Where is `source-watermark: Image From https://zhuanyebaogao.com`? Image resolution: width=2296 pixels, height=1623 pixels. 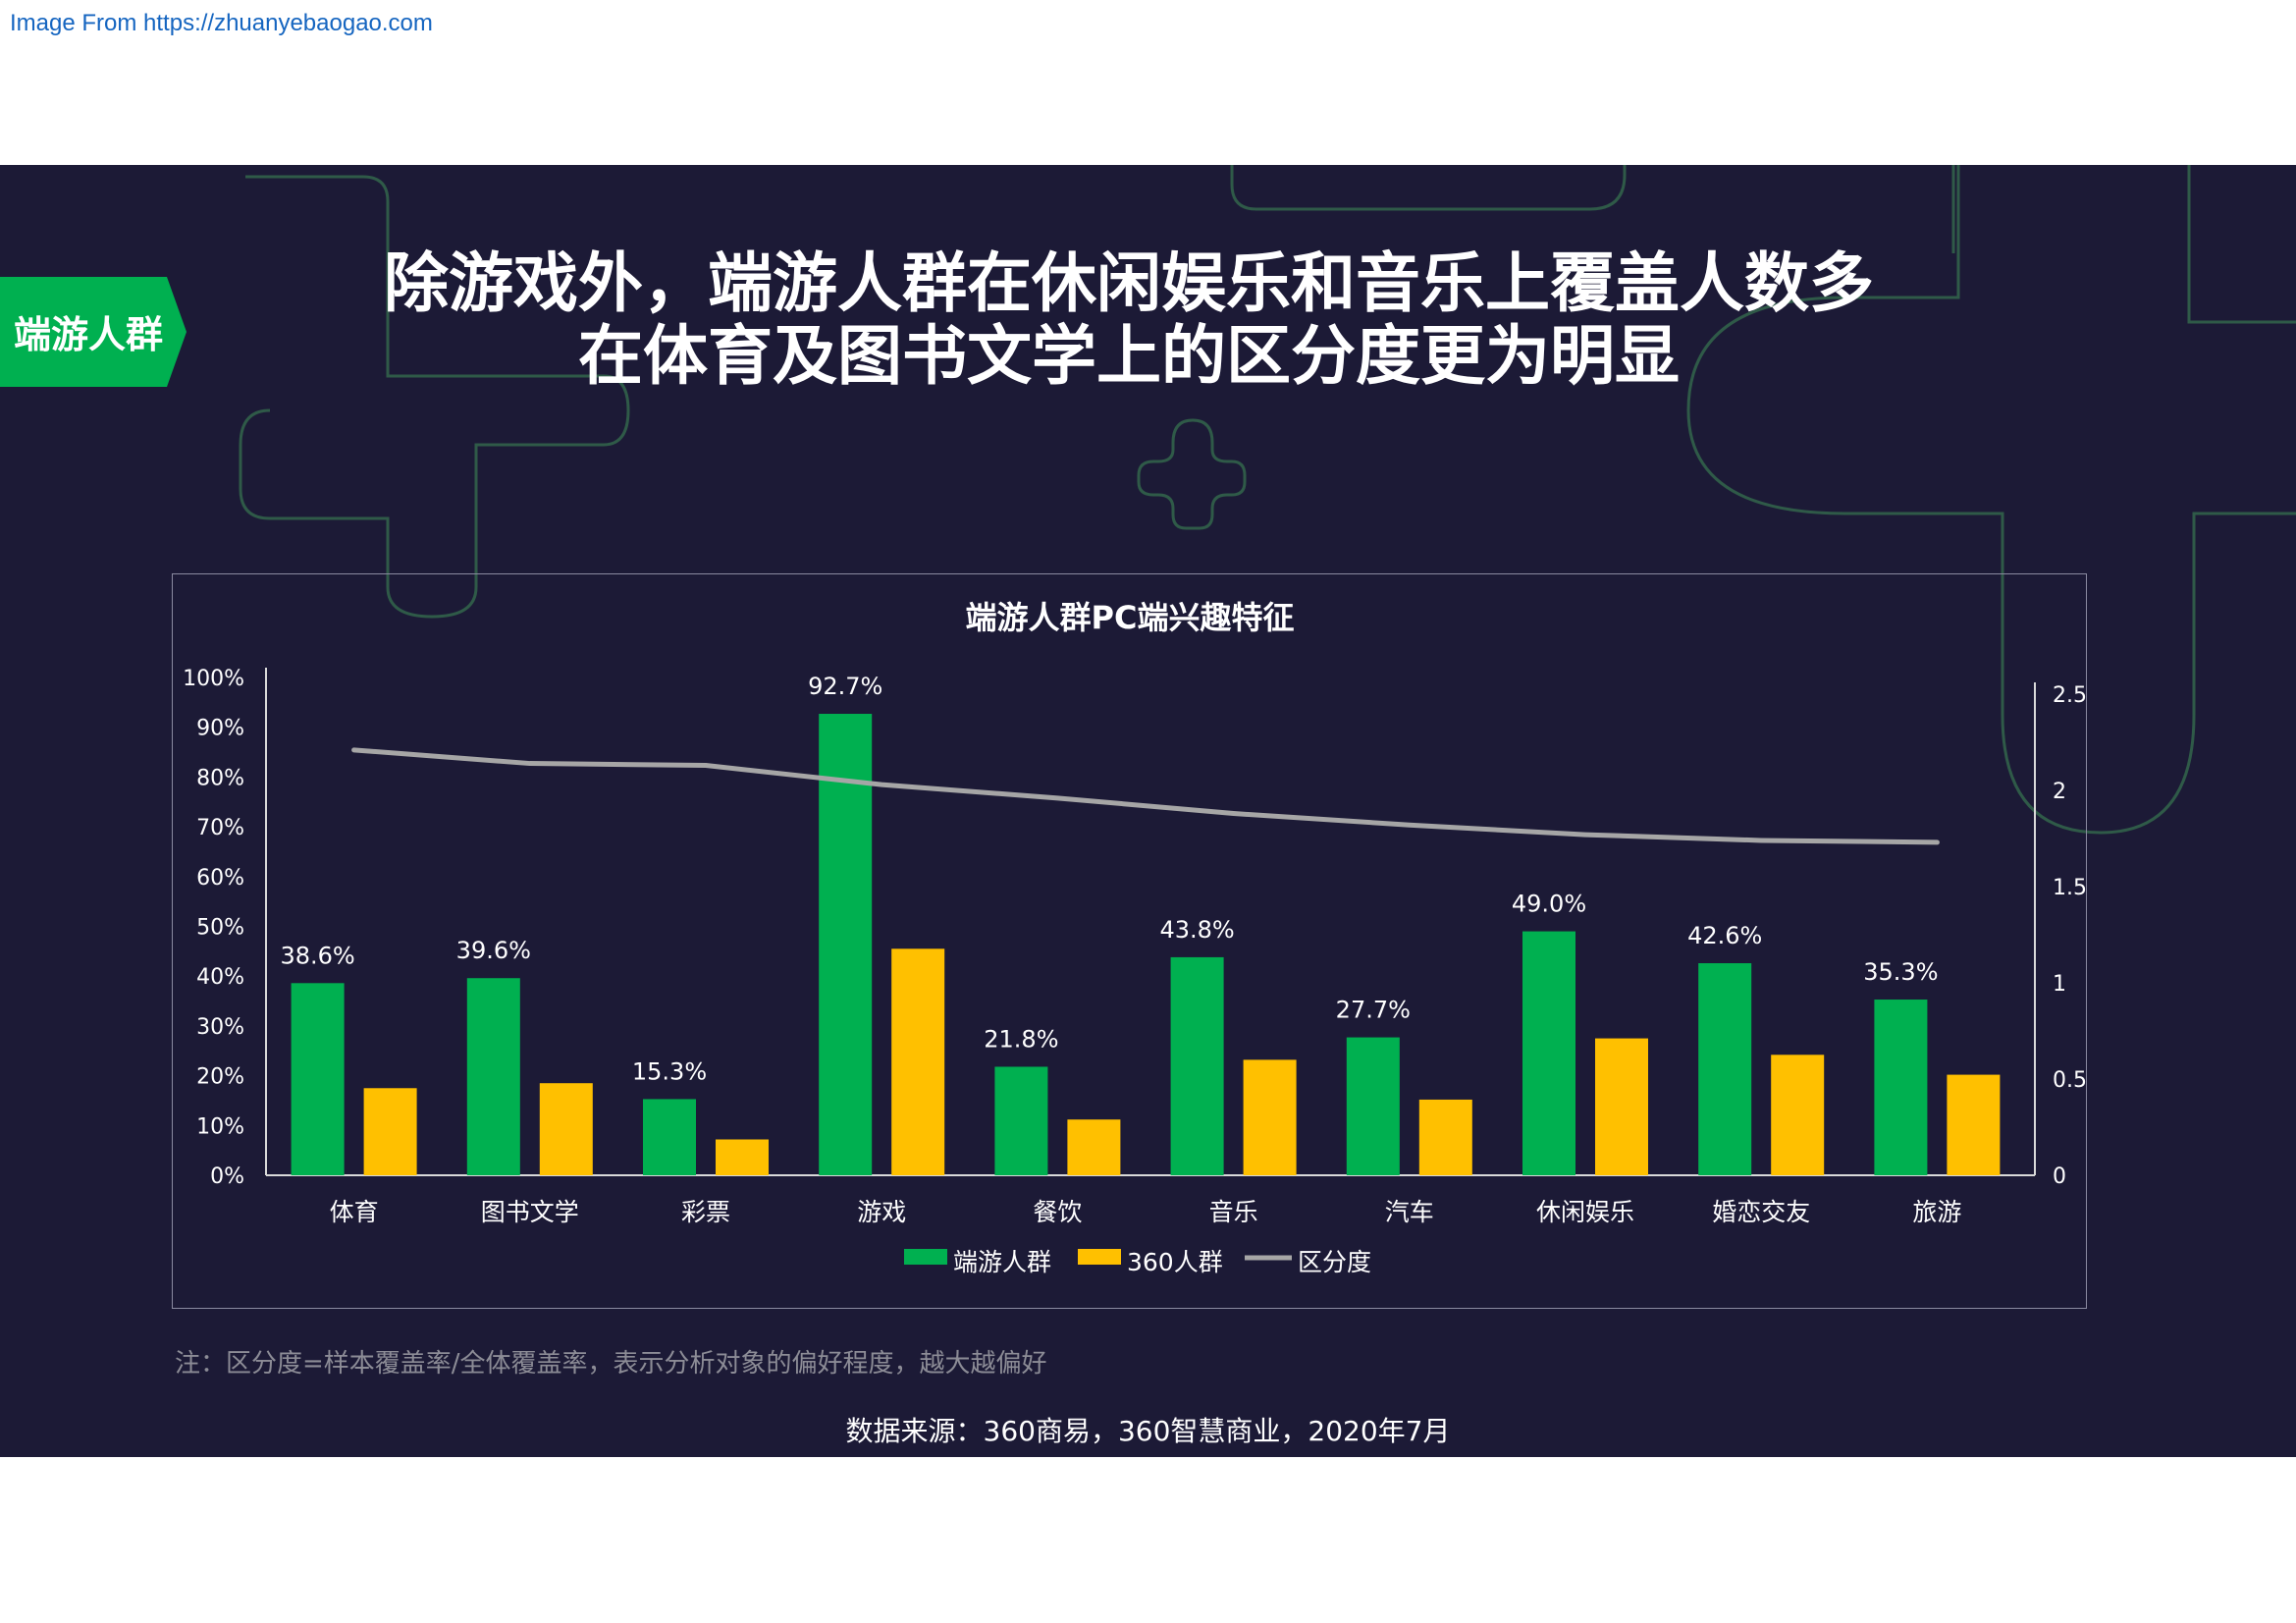 source-watermark: Image From https://zhuanyebaogao.com is located at coordinates (221, 23).